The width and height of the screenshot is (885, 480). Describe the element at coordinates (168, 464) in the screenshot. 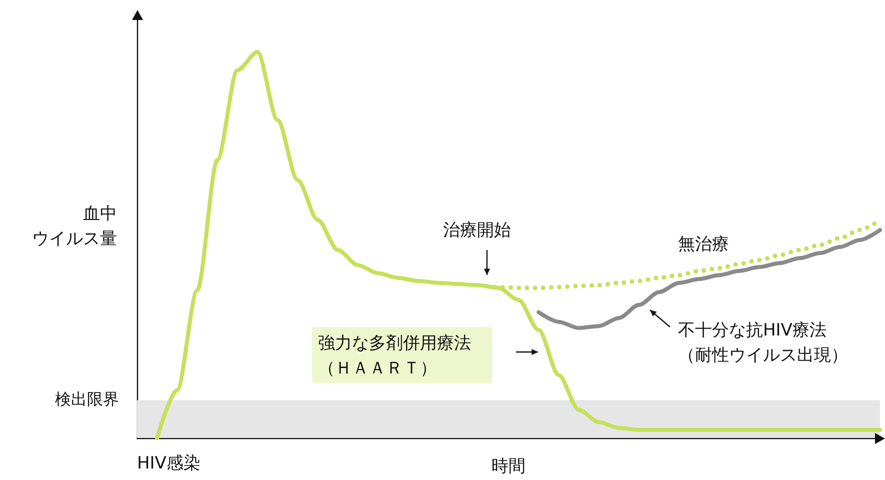

I see `text: HIV感染` at that location.